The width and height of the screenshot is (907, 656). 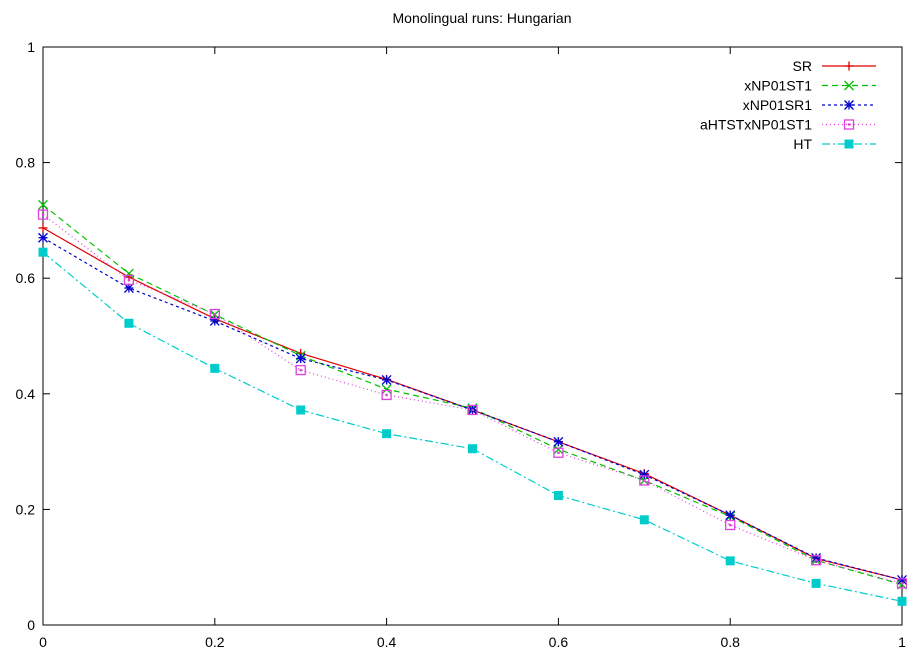 What do you see at coordinates (902, 642) in the screenshot?
I see `x-tick-label: 1` at bounding box center [902, 642].